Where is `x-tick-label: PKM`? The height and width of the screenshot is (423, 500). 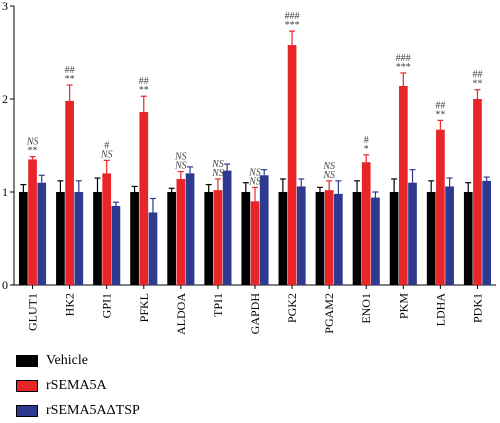
x-tick-label: PKM is located at coordinates (403, 306).